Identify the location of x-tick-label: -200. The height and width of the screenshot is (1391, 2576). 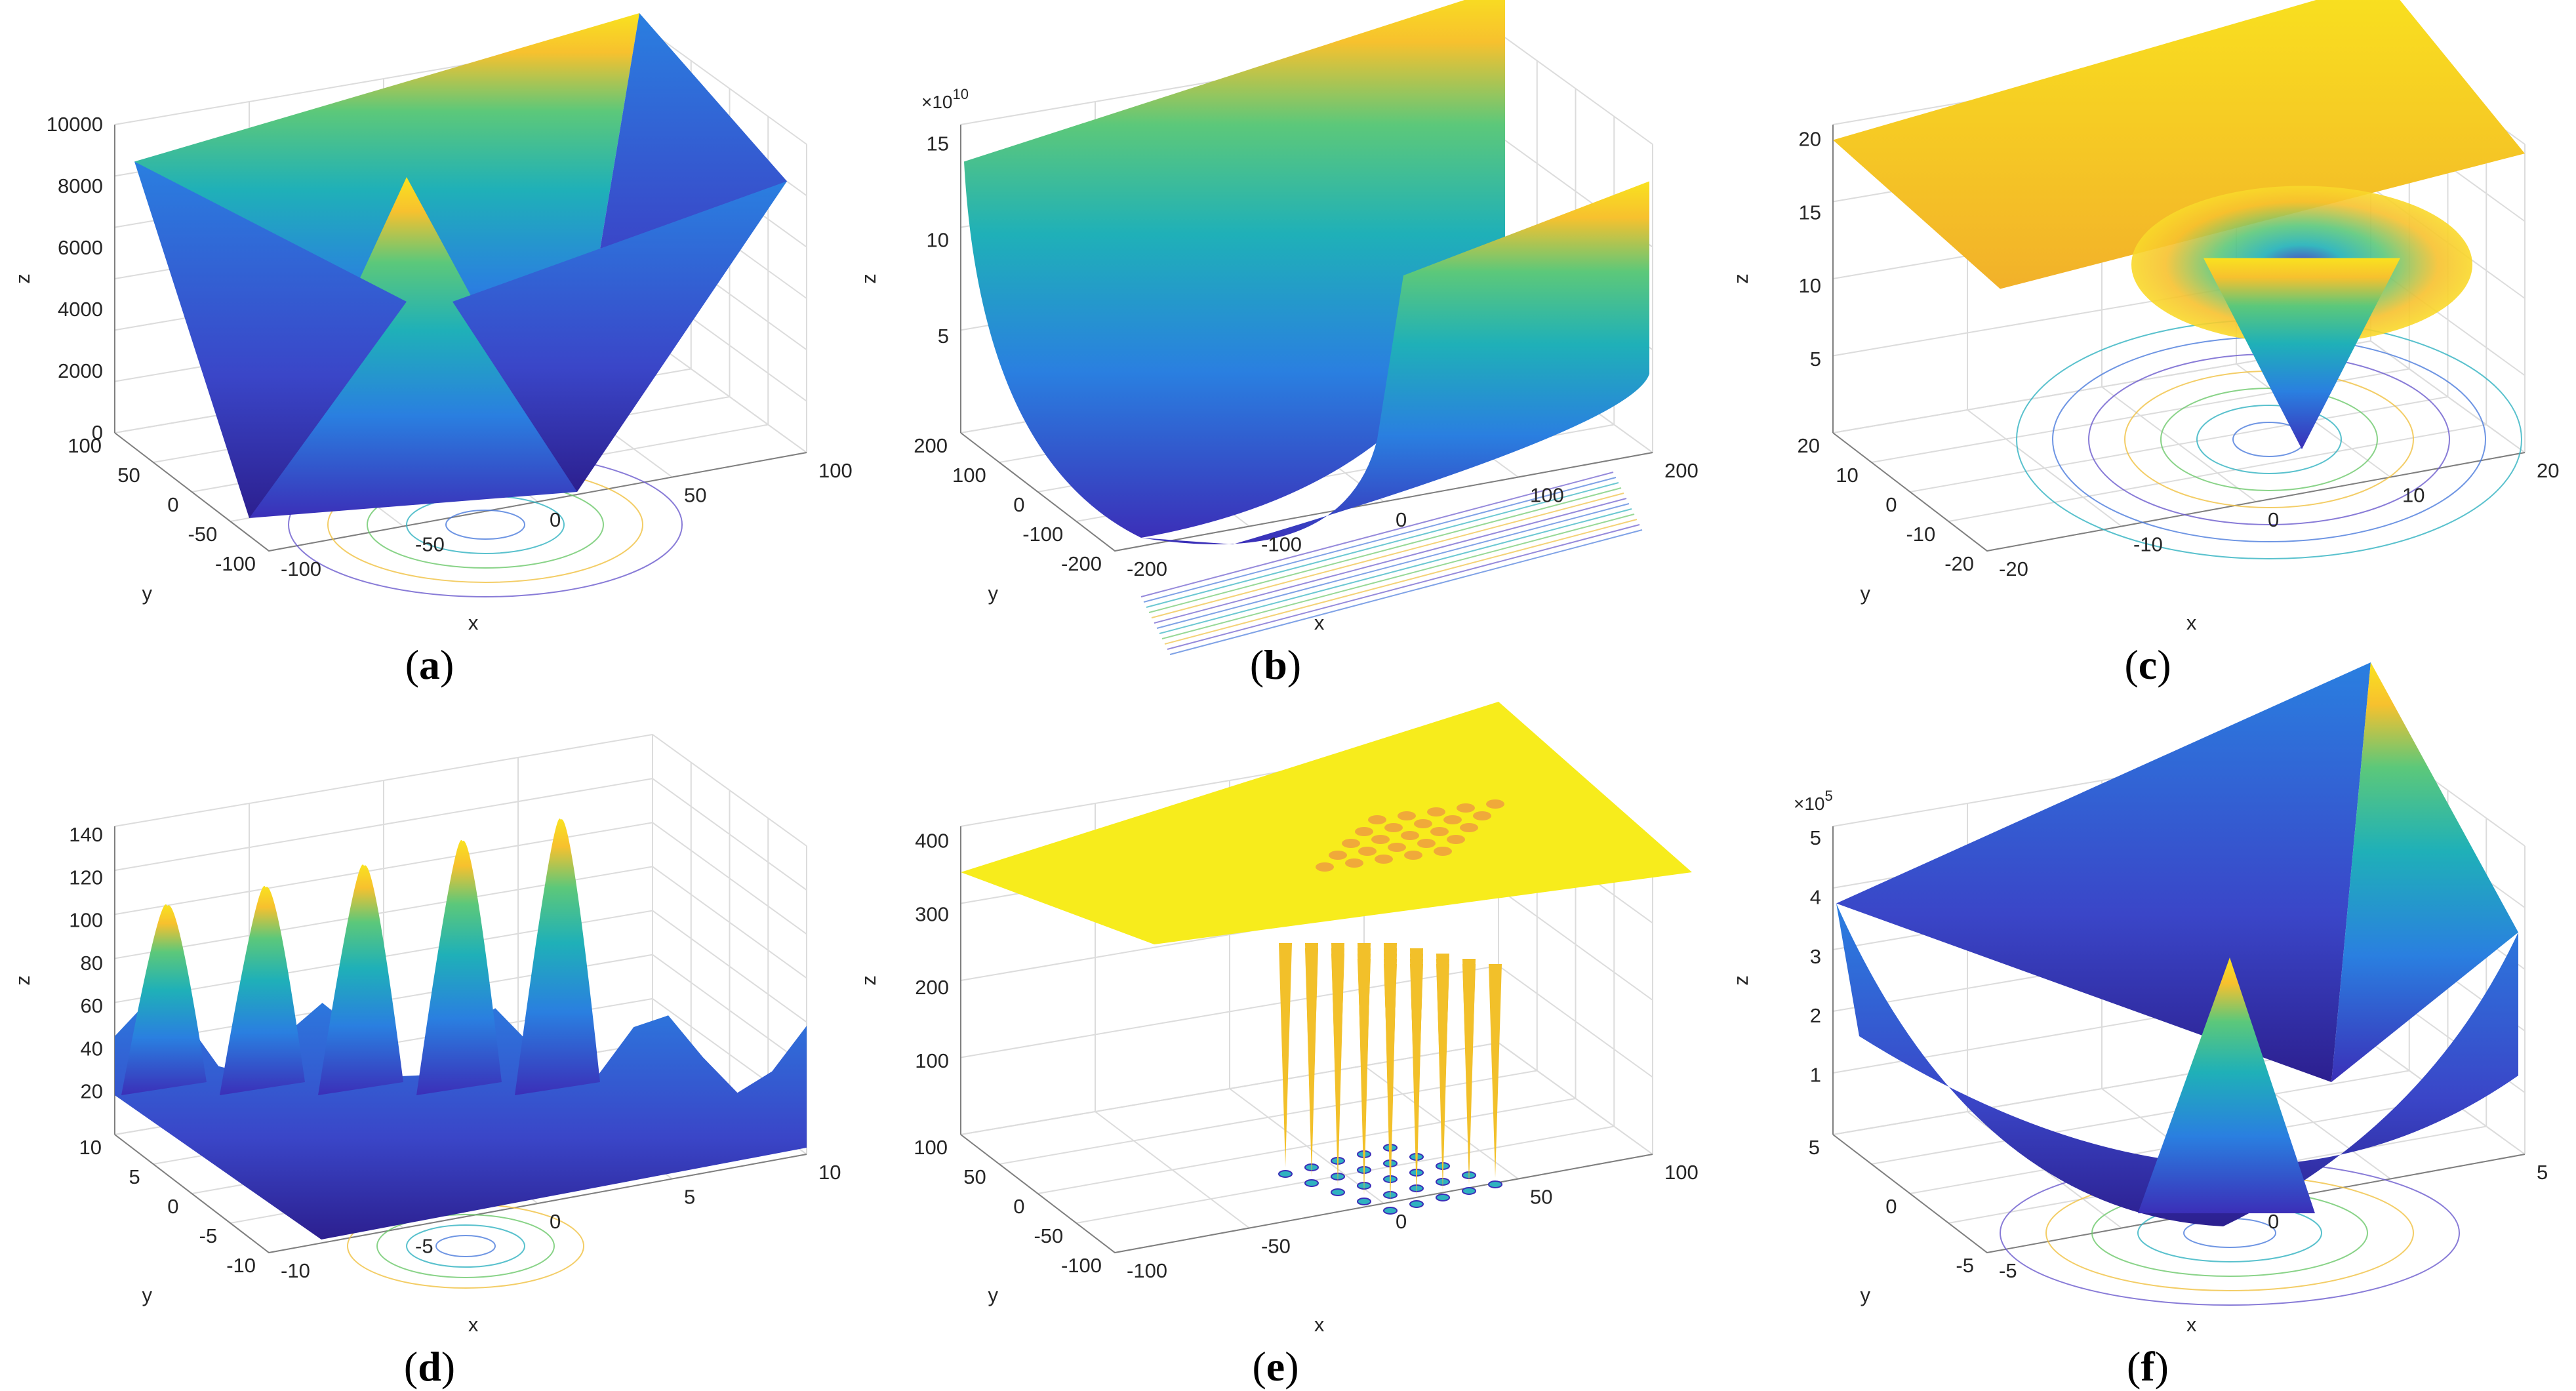
(1147, 568).